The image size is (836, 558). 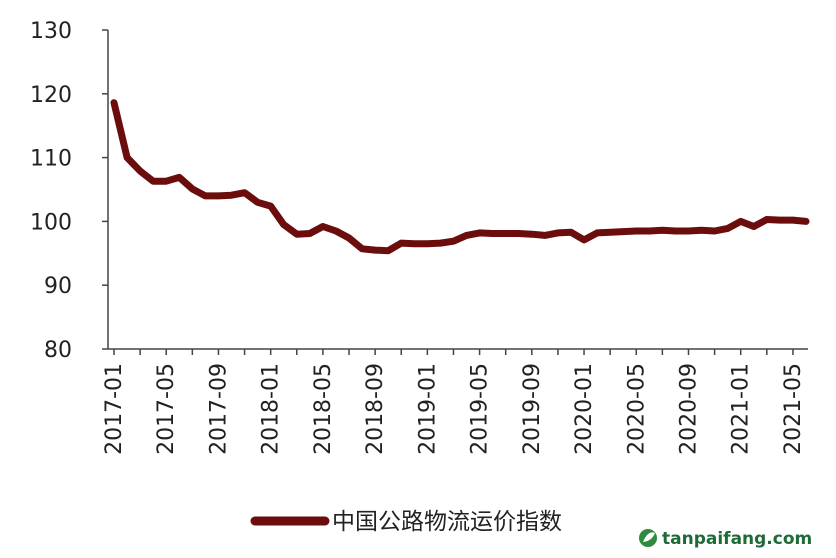 What do you see at coordinates (51, 95) in the screenshot?
I see `y-tick-label: 120` at bounding box center [51, 95].